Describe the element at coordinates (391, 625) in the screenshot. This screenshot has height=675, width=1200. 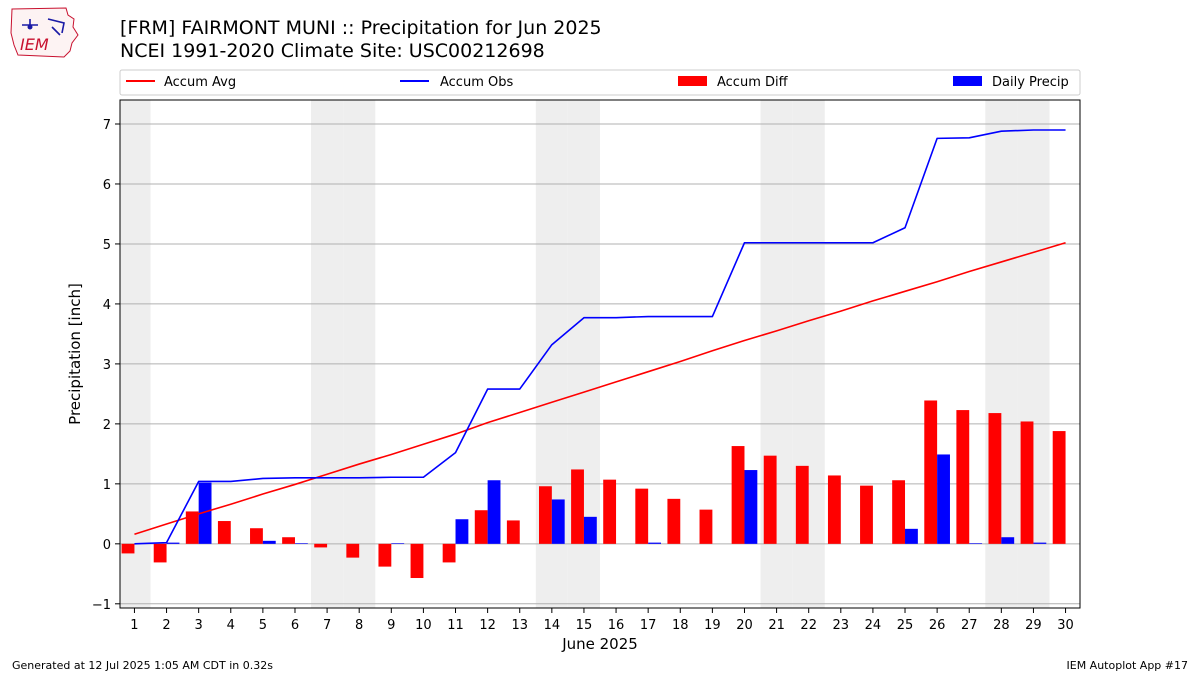
I see `xtick-label-9: 9` at that location.